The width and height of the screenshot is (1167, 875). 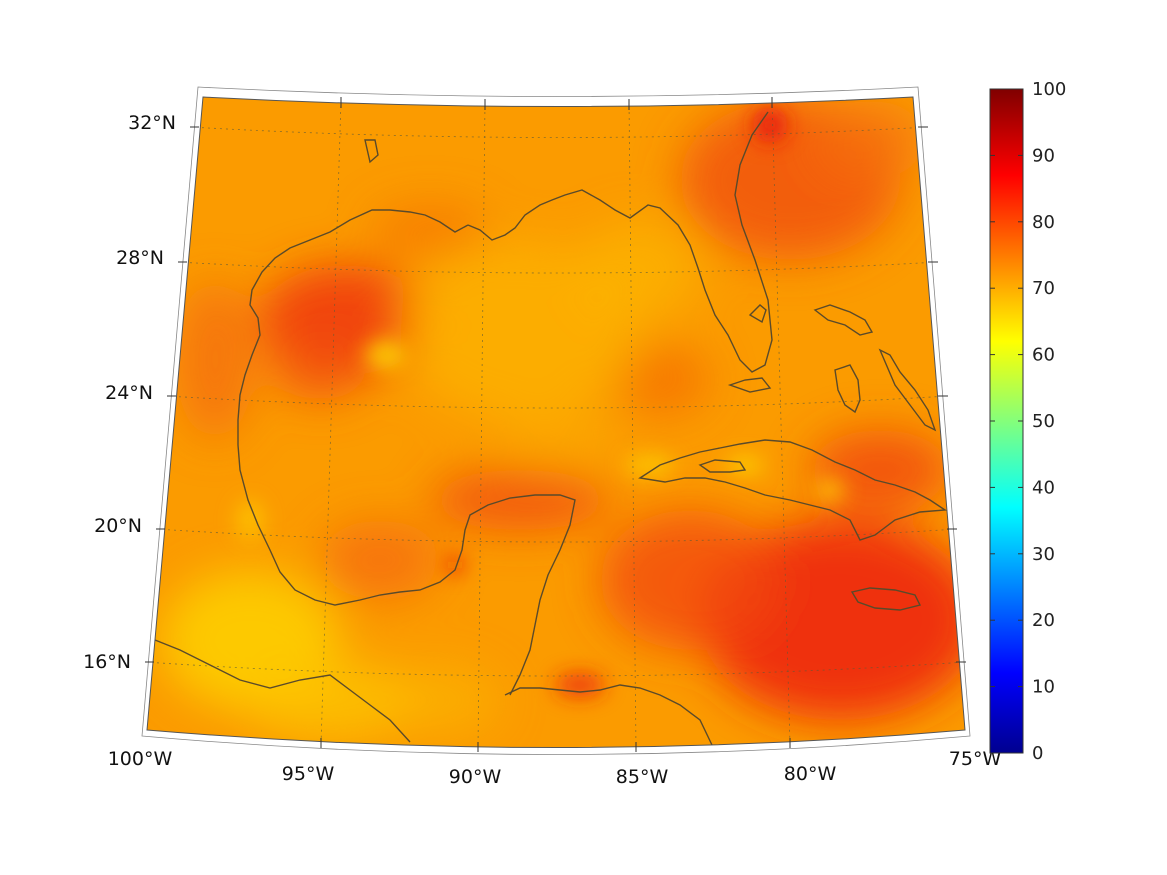 I want to click on lat-labels: 32°N 28°N 24°N 20°N 16°N, so click(x=129, y=392).